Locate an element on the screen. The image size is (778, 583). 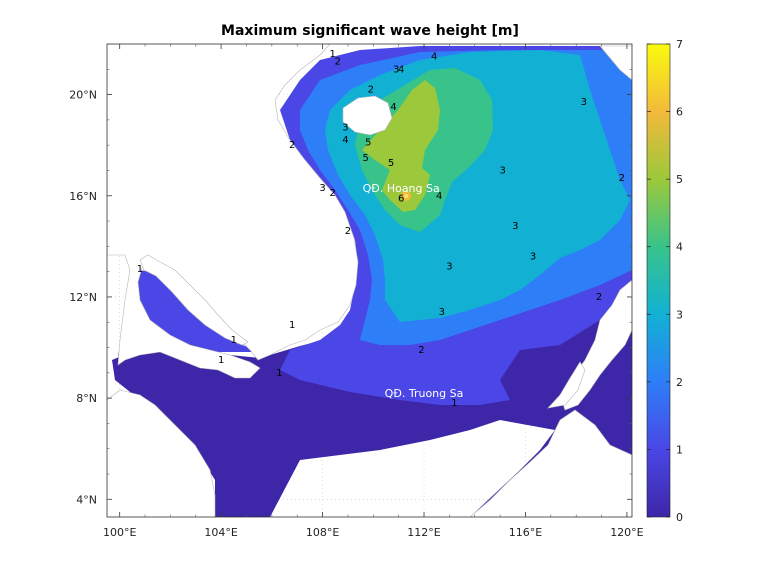
land-malay-peninsula is located at coordinates (161, 453).